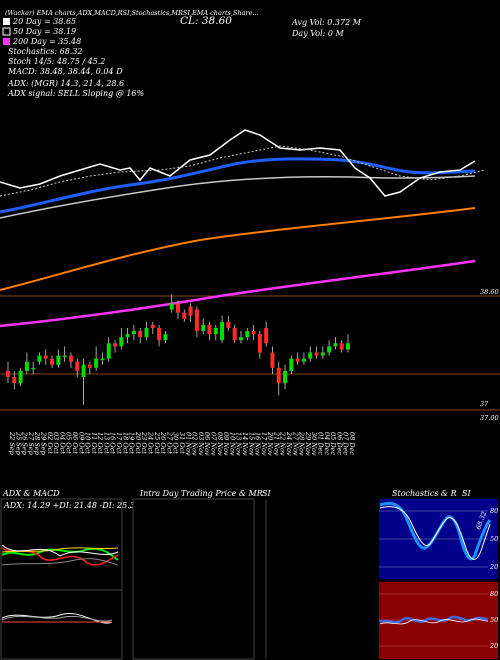  Describe the element at coordinates (60, 550) in the screenshot. I see `adx-white-line` at that location.